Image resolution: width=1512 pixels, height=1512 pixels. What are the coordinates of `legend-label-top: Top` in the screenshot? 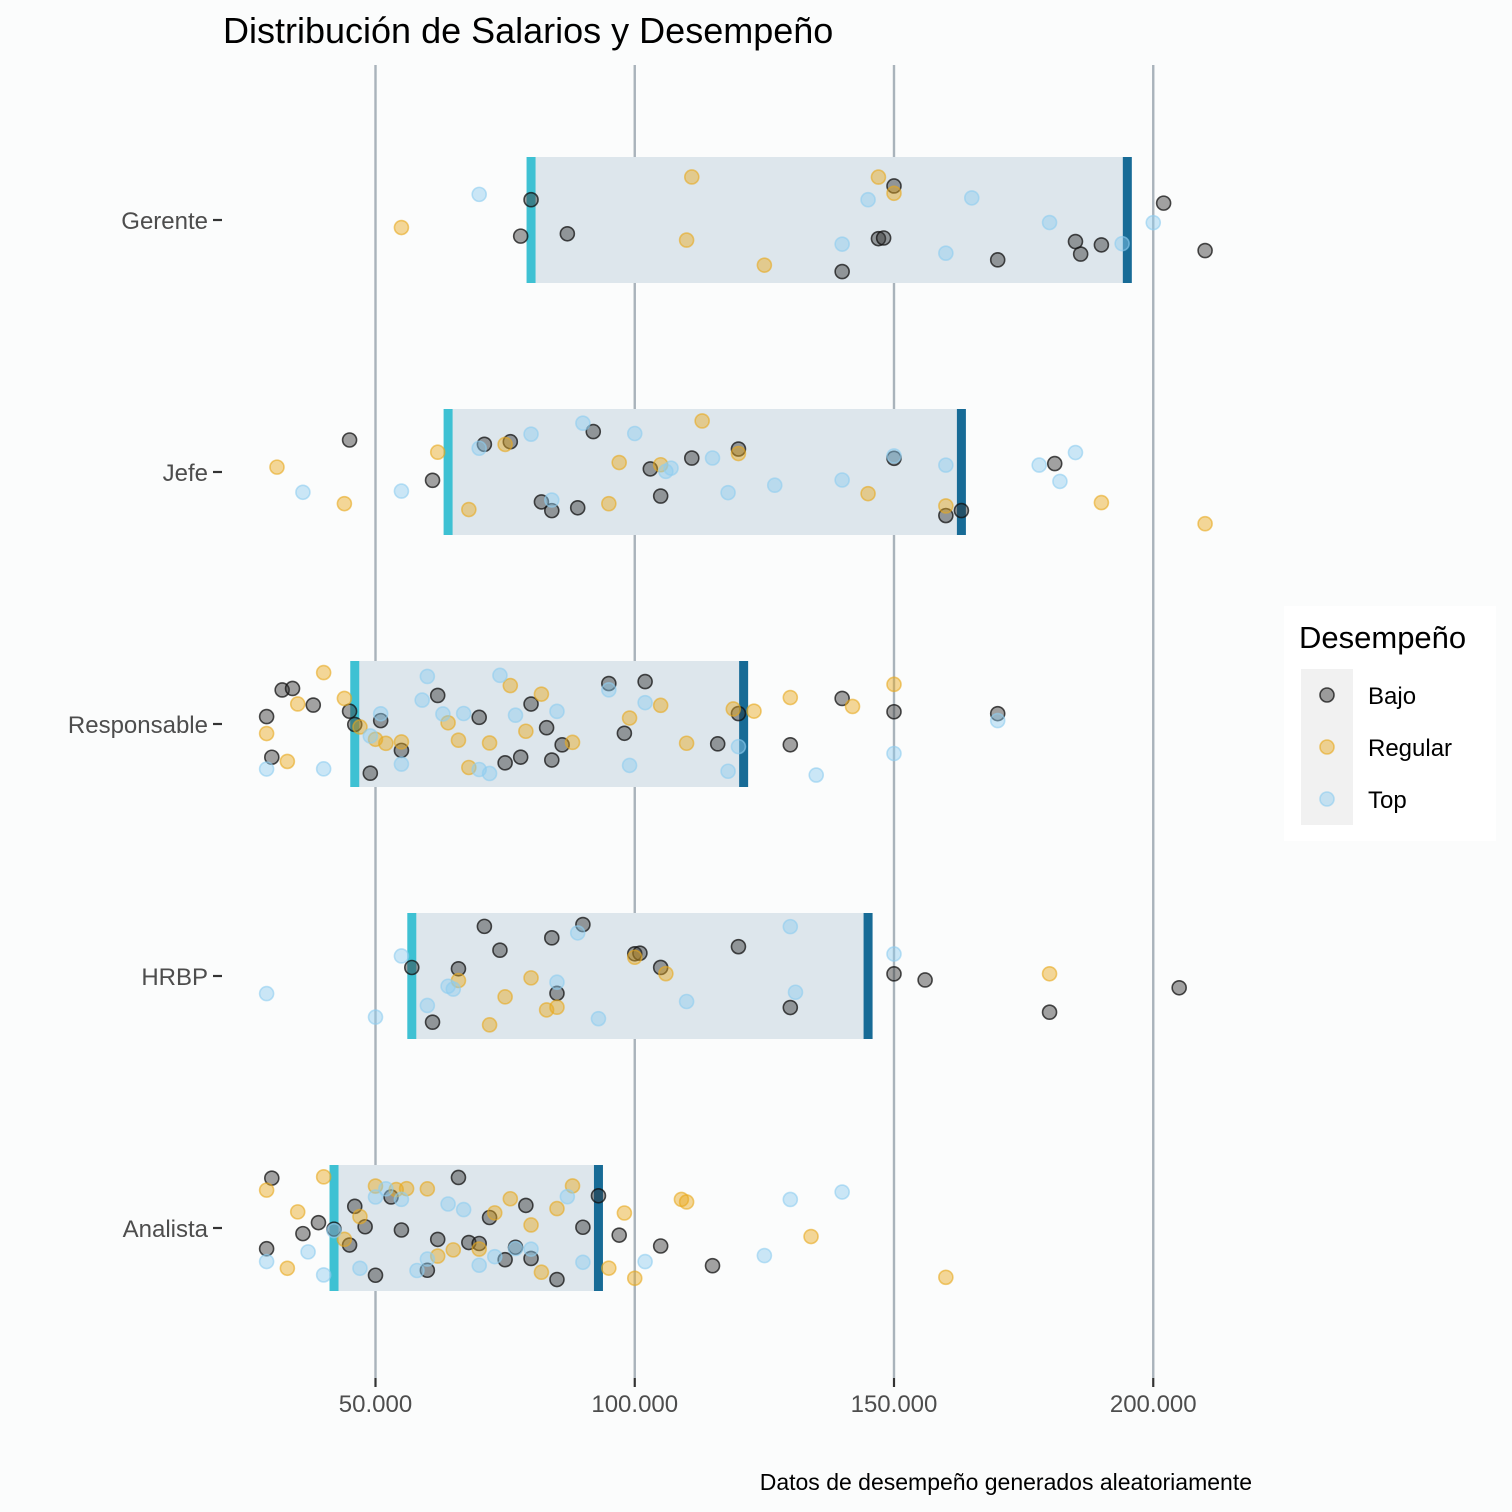 It's located at (1387, 800).